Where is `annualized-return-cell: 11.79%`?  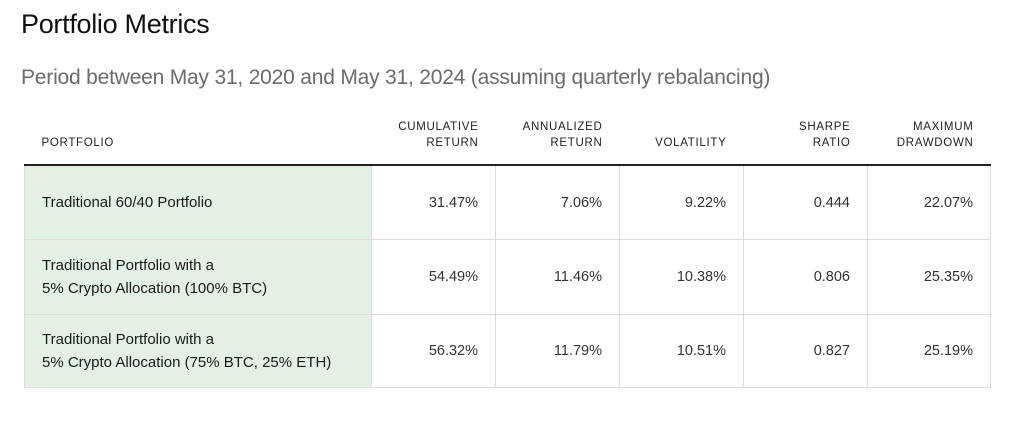
annualized-return-cell: 11.79% is located at coordinates (557, 351).